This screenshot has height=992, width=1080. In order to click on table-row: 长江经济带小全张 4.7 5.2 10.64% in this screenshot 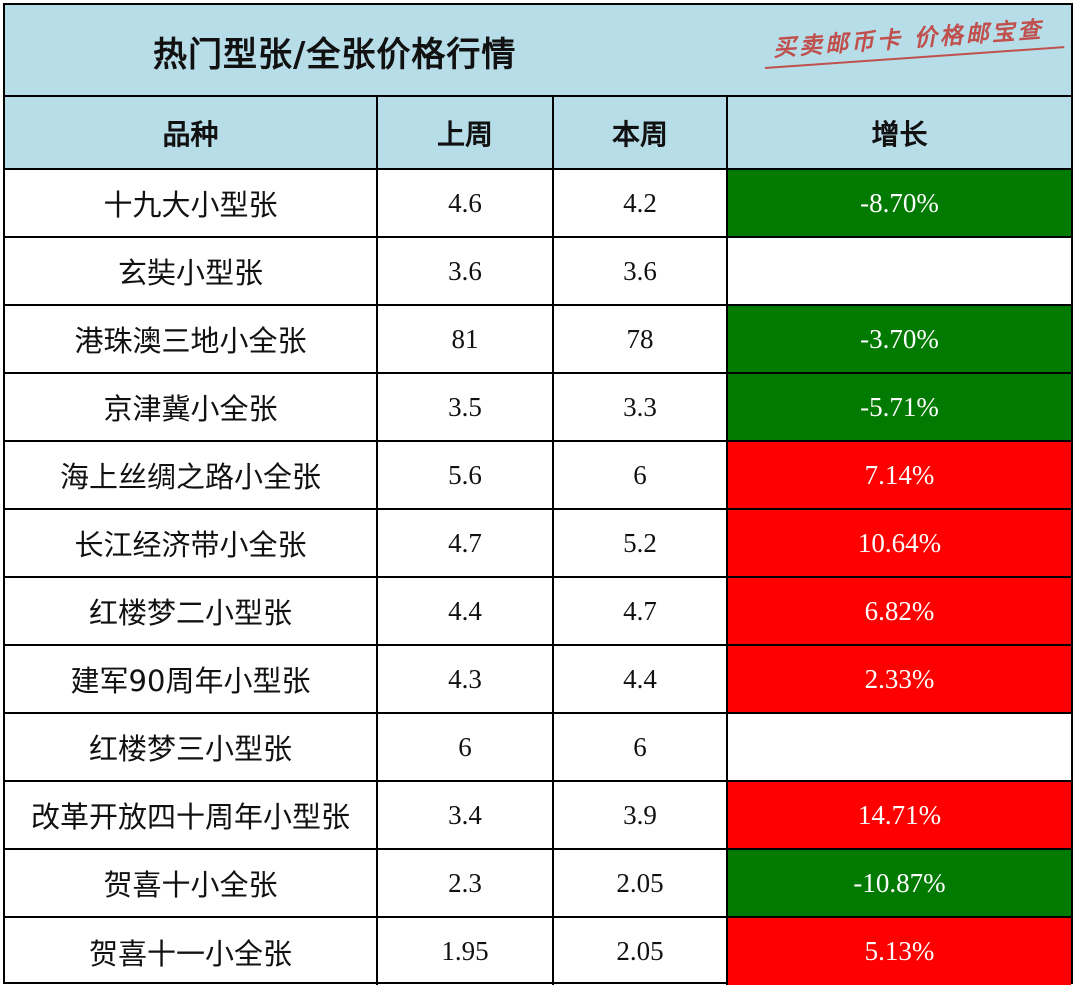, I will do `click(538, 543)`.